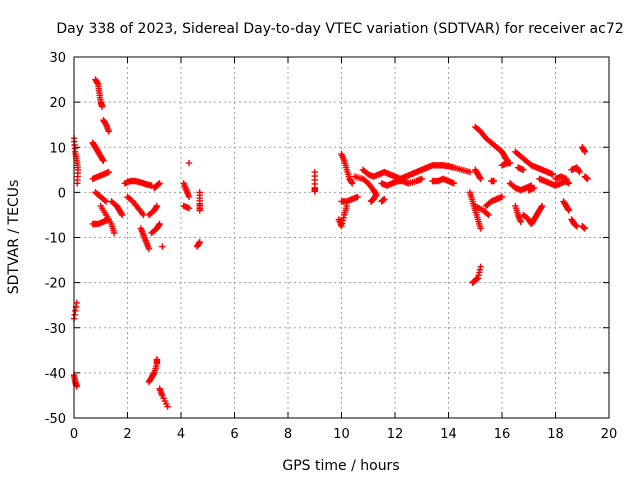 Image resolution: width=640 pixels, height=480 pixels. I want to click on x-tick-label: 0, so click(74, 434).